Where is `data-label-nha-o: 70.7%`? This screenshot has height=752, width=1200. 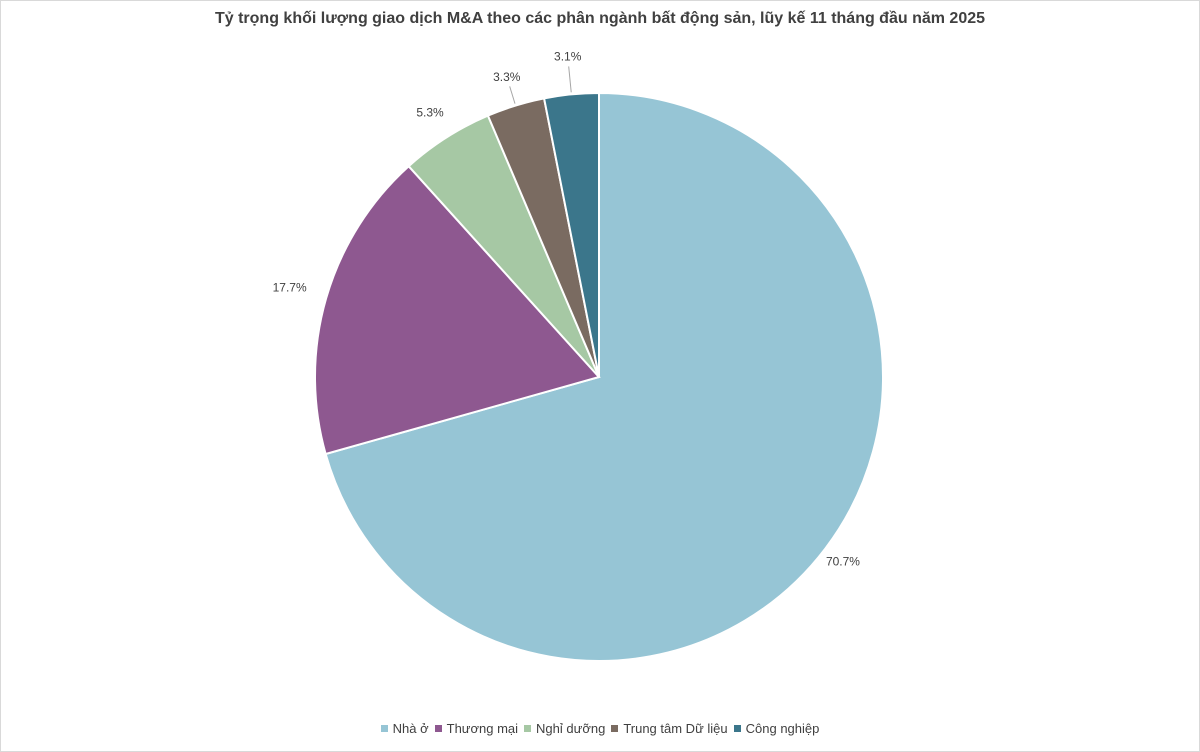
data-label-nha-o: 70.7% is located at coordinates (843, 562).